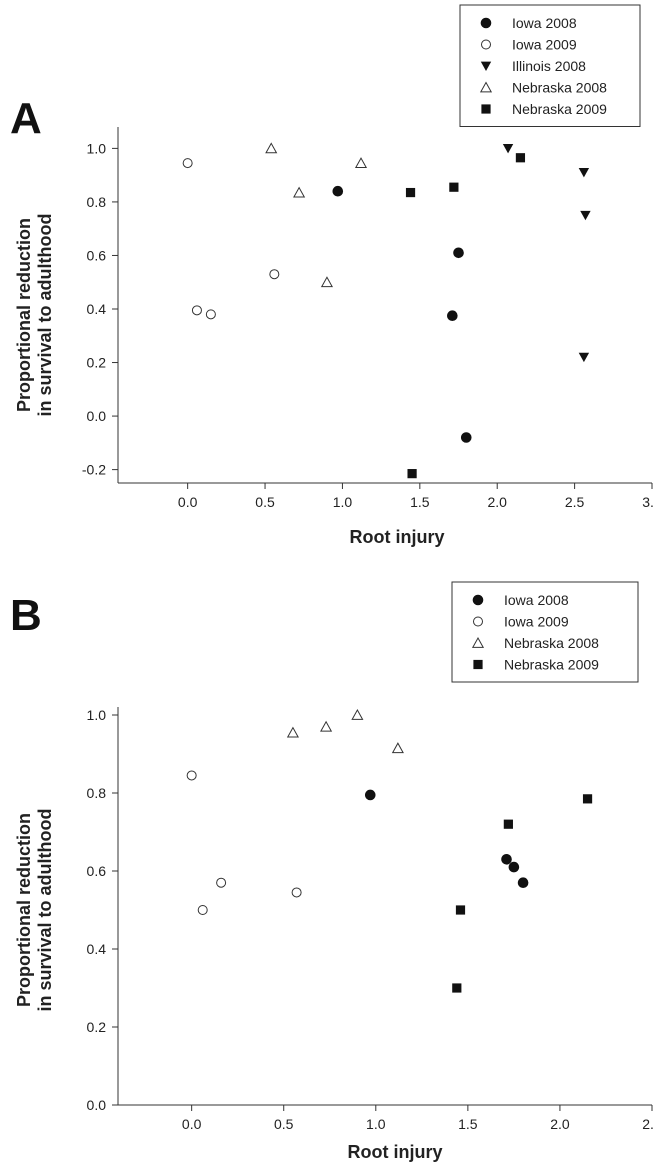 This screenshot has width=654, height=1167. Describe the element at coordinates (26, 615) in the screenshot. I see `panel-label: B` at that location.